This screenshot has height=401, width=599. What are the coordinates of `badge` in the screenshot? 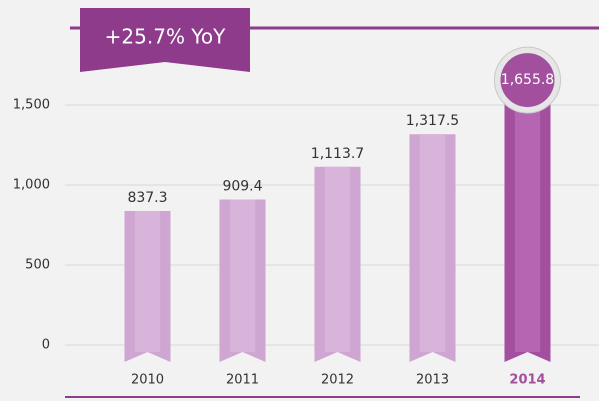 It's located at (527, 80).